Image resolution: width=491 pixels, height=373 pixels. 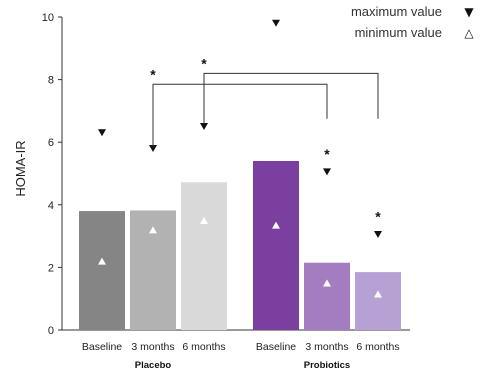 I want to click on significance-brackets: **, so click(x=264, y=101).